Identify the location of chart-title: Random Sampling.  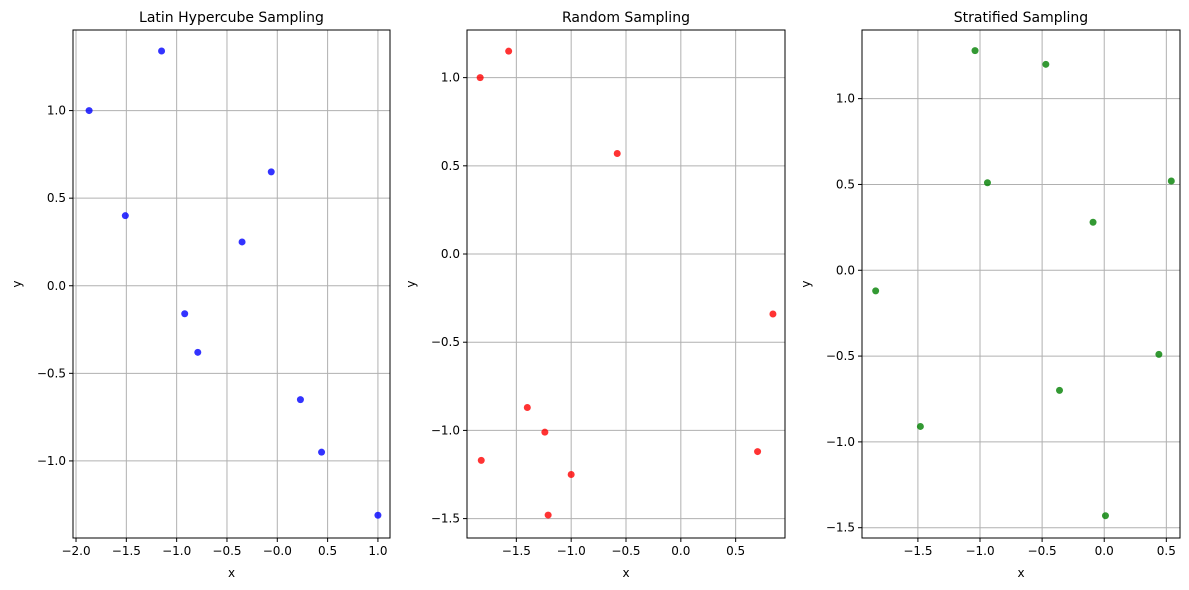
(626, 18).